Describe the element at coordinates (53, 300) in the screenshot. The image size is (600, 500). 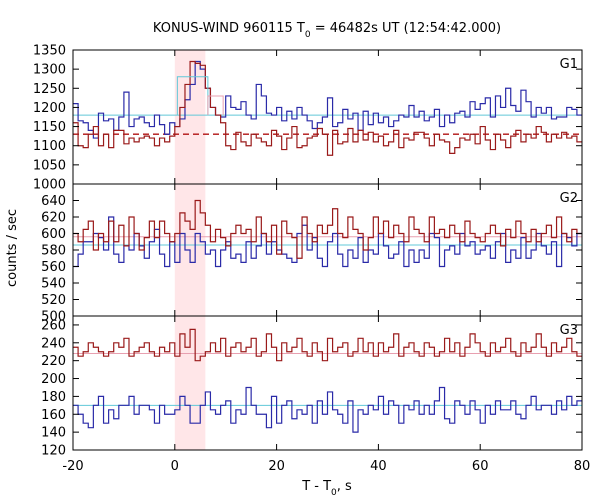
I see `panel-2-y-tick-label-520: 520` at that location.